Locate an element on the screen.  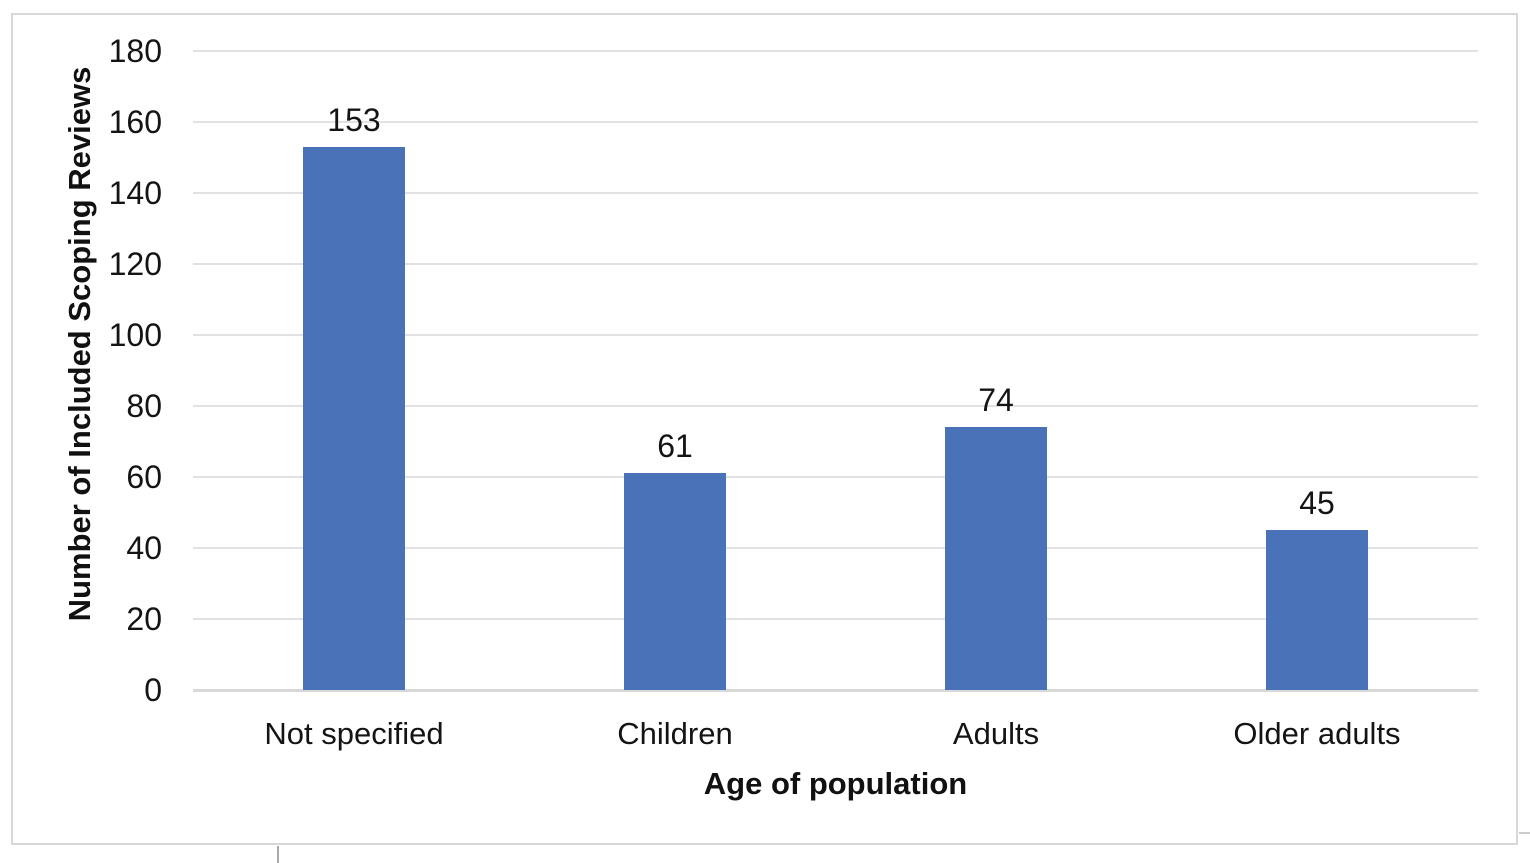
x-axis-title: Age of population is located at coordinates (835, 783).